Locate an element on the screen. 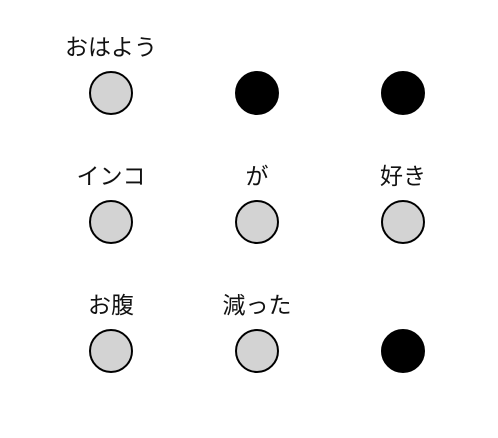 The width and height of the screenshot is (498, 438). grid-cell-1-0: インコ is located at coordinates (111, 208).